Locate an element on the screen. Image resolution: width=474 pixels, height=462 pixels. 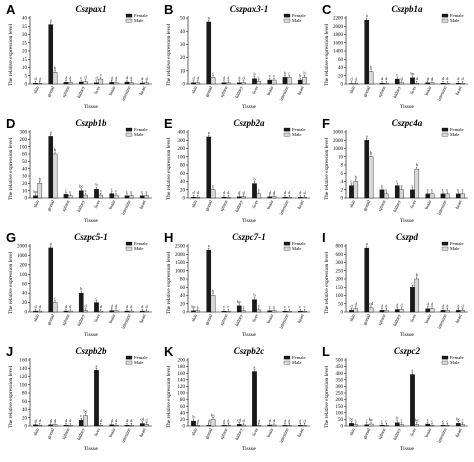
y-tick-label: 350 is located at coordinates (340, 380).